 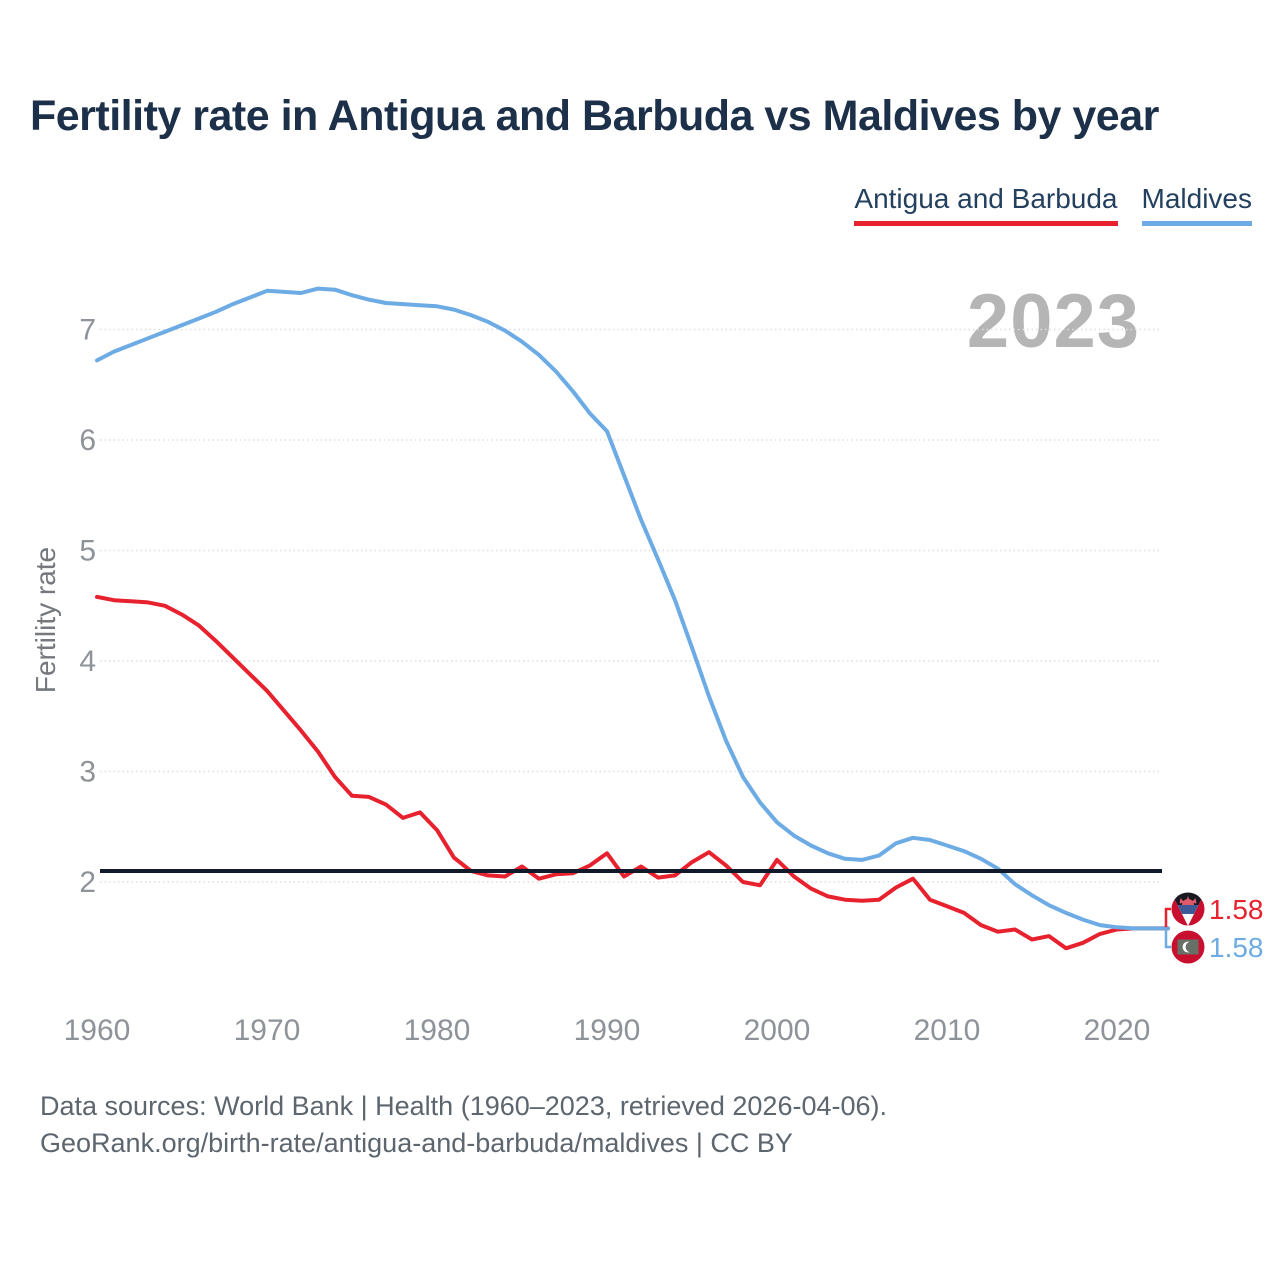 What do you see at coordinates (1236, 909) in the screenshot?
I see `end-value-antigua-and-barbuda: 1.58` at bounding box center [1236, 909].